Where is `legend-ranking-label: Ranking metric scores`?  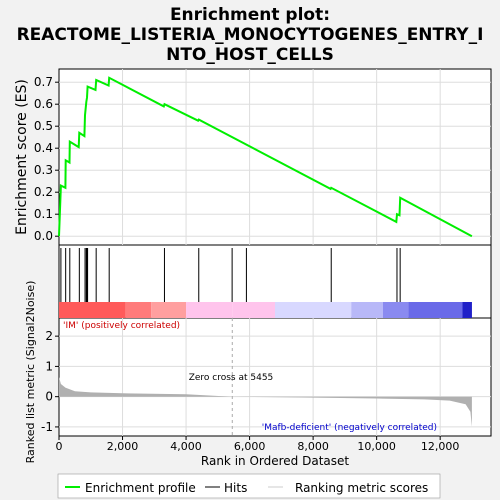 legend-ranking-label: Ranking metric scores is located at coordinates (361, 488).